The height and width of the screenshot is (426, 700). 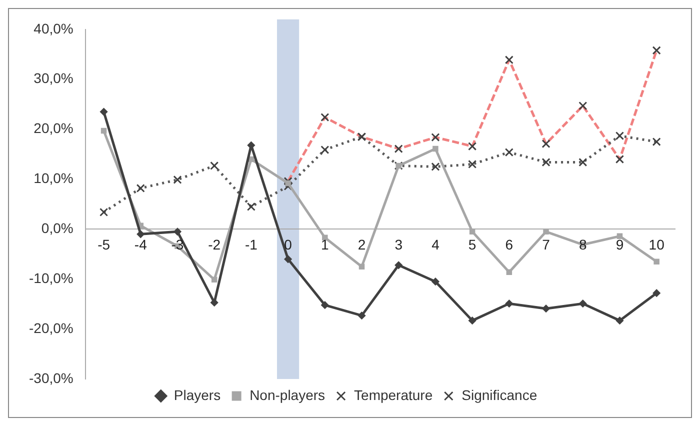 What do you see at coordinates (54, 178) in the screenshot?
I see `y-tick-label: 10,0%` at bounding box center [54, 178].